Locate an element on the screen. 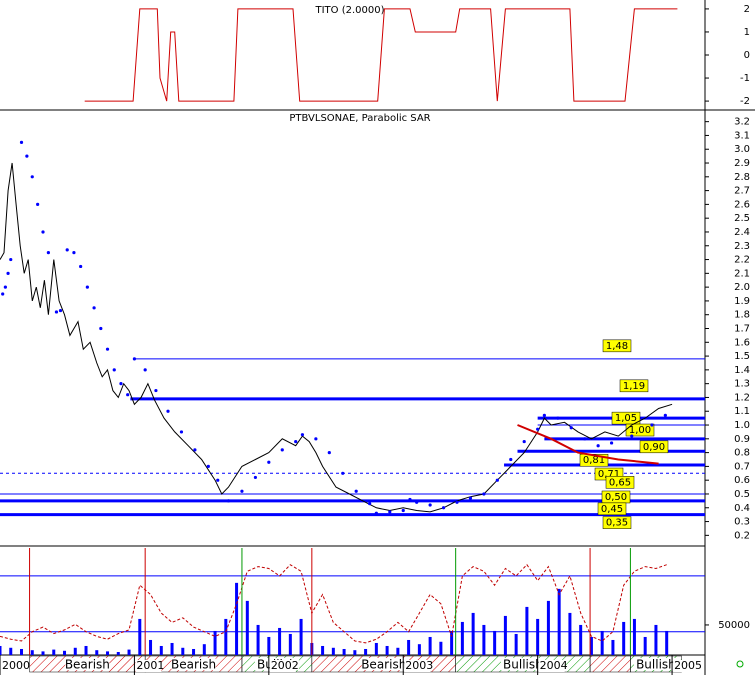 This screenshot has height=675, width=755. y-tick-label: 2.9 is located at coordinates (742, 163).